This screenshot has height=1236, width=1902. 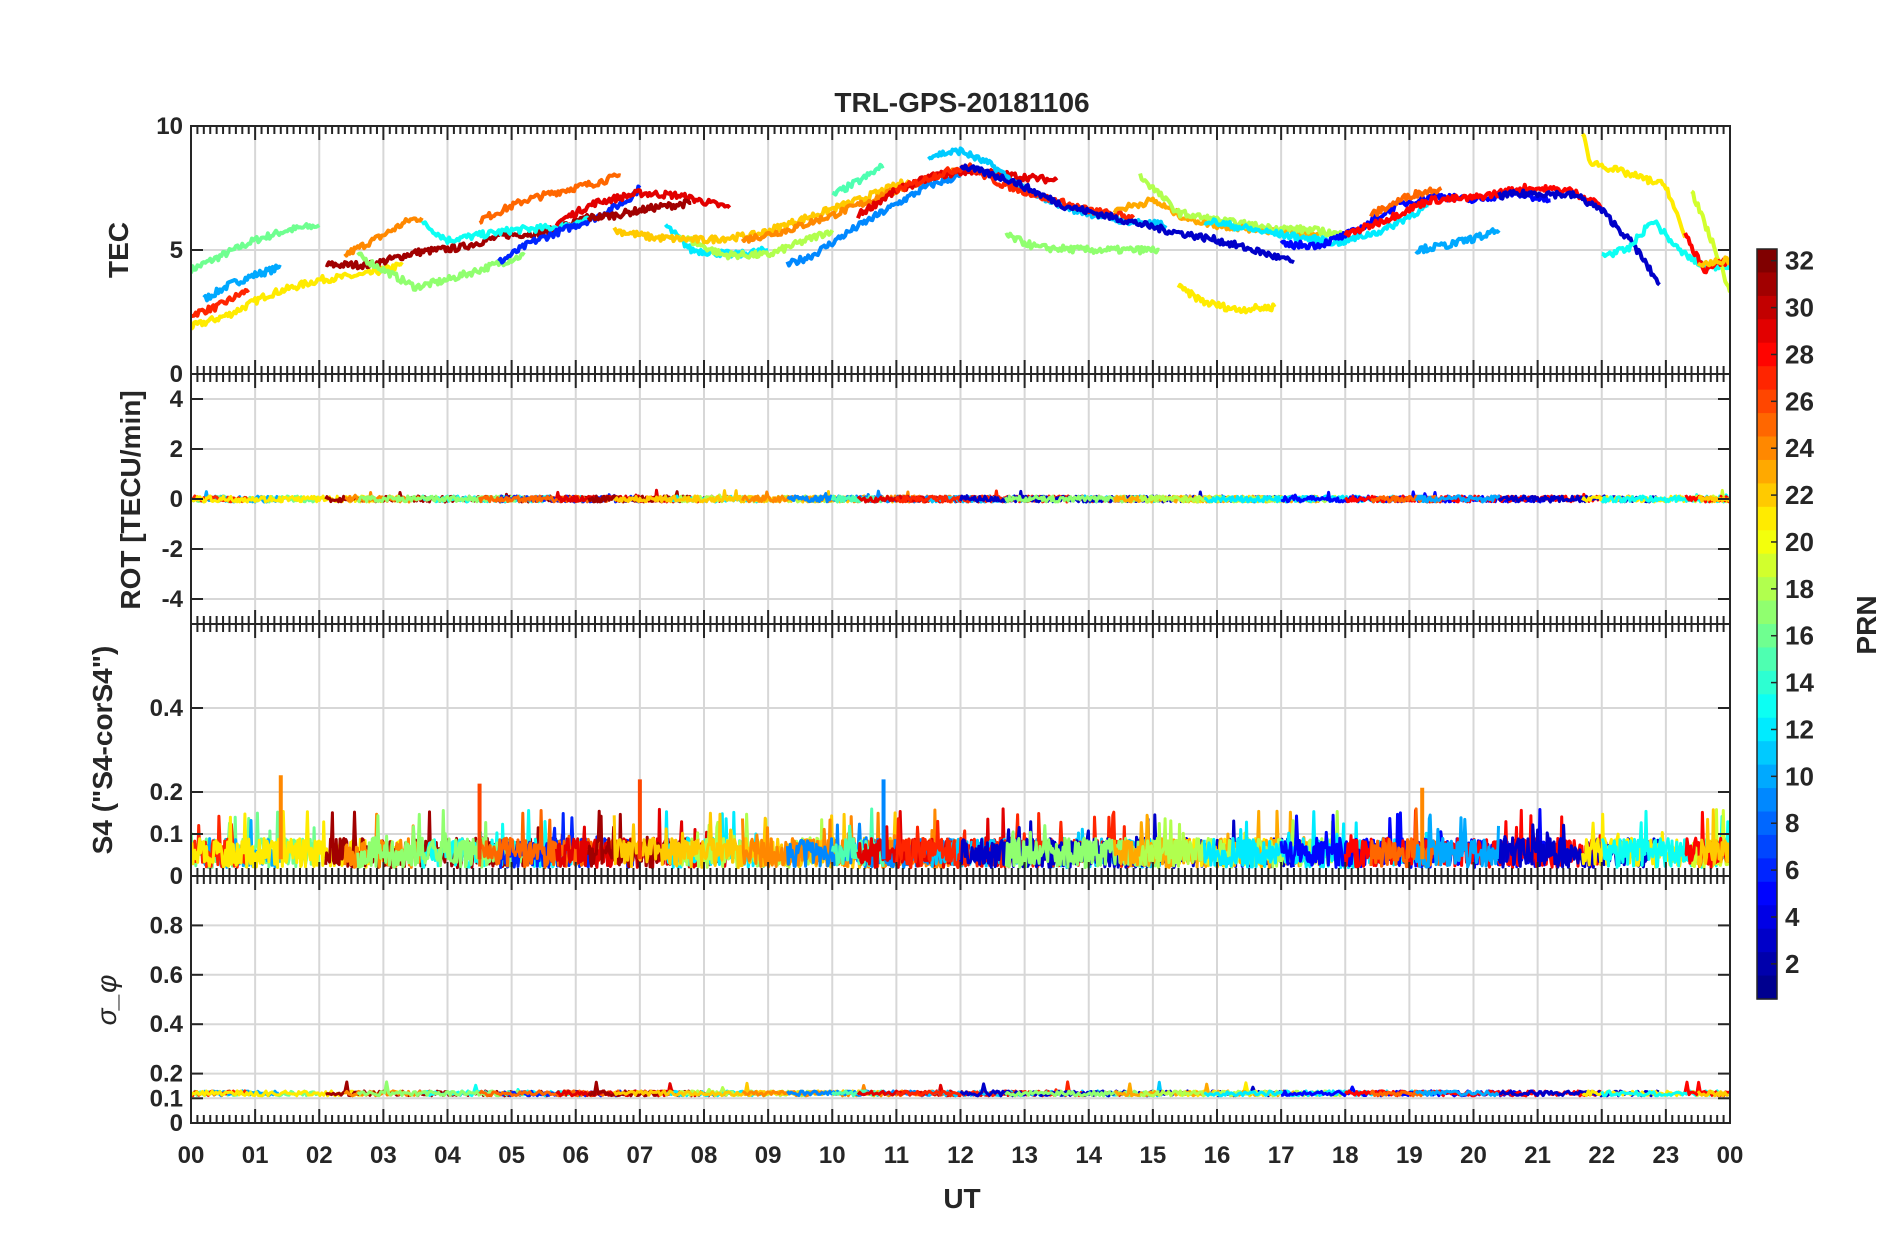 What do you see at coordinates (1792, 823) in the screenshot?
I see `colorbar-tick-label: 8` at bounding box center [1792, 823].